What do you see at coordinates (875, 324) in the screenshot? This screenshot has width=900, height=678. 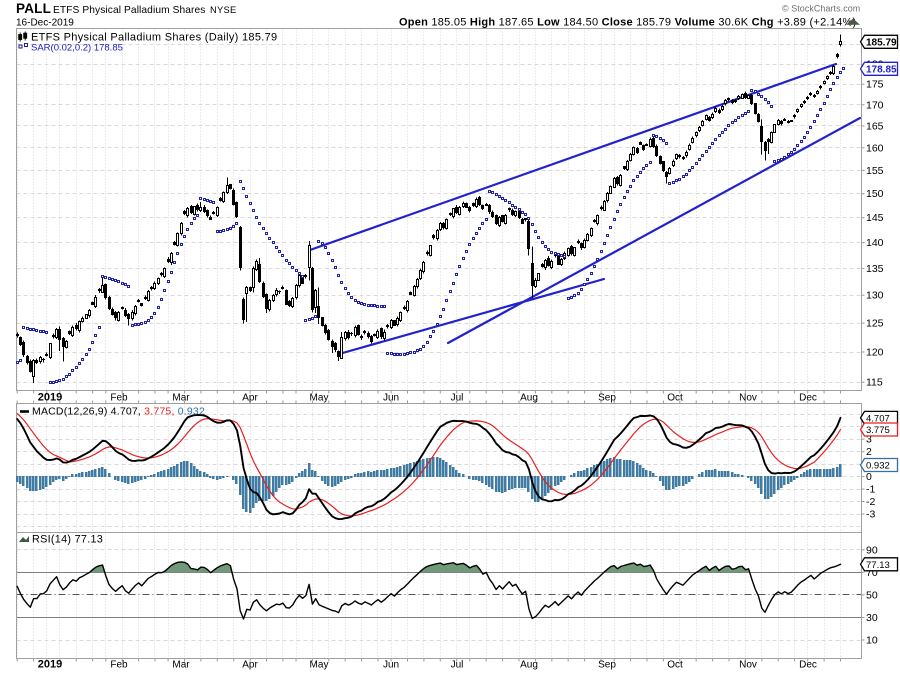 I see `svg-text: 125` at bounding box center [875, 324].